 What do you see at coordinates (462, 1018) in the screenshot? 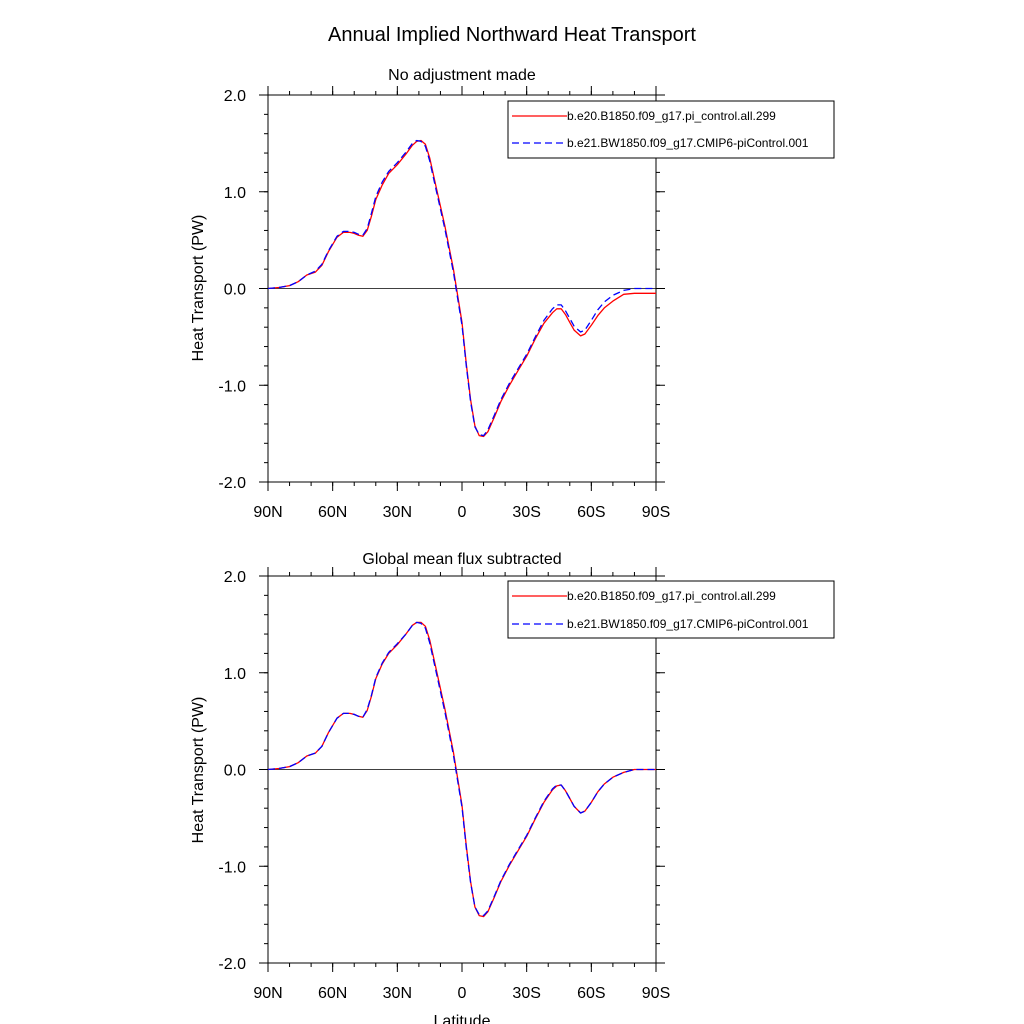
I see `x-axis-label: Latitude` at bounding box center [462, 1018].